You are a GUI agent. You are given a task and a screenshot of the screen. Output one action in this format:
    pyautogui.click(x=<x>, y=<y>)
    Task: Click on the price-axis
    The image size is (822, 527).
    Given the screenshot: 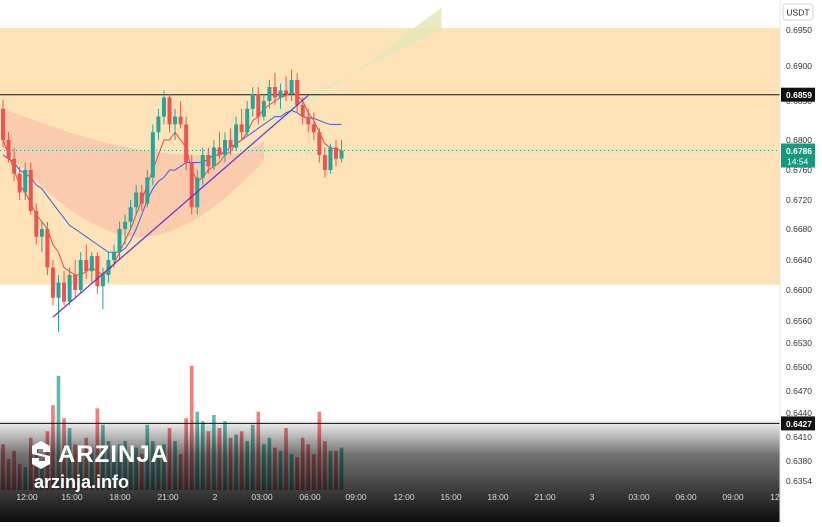 What is the action you would take?
    pyautogui.click(x=801, y=261)
    